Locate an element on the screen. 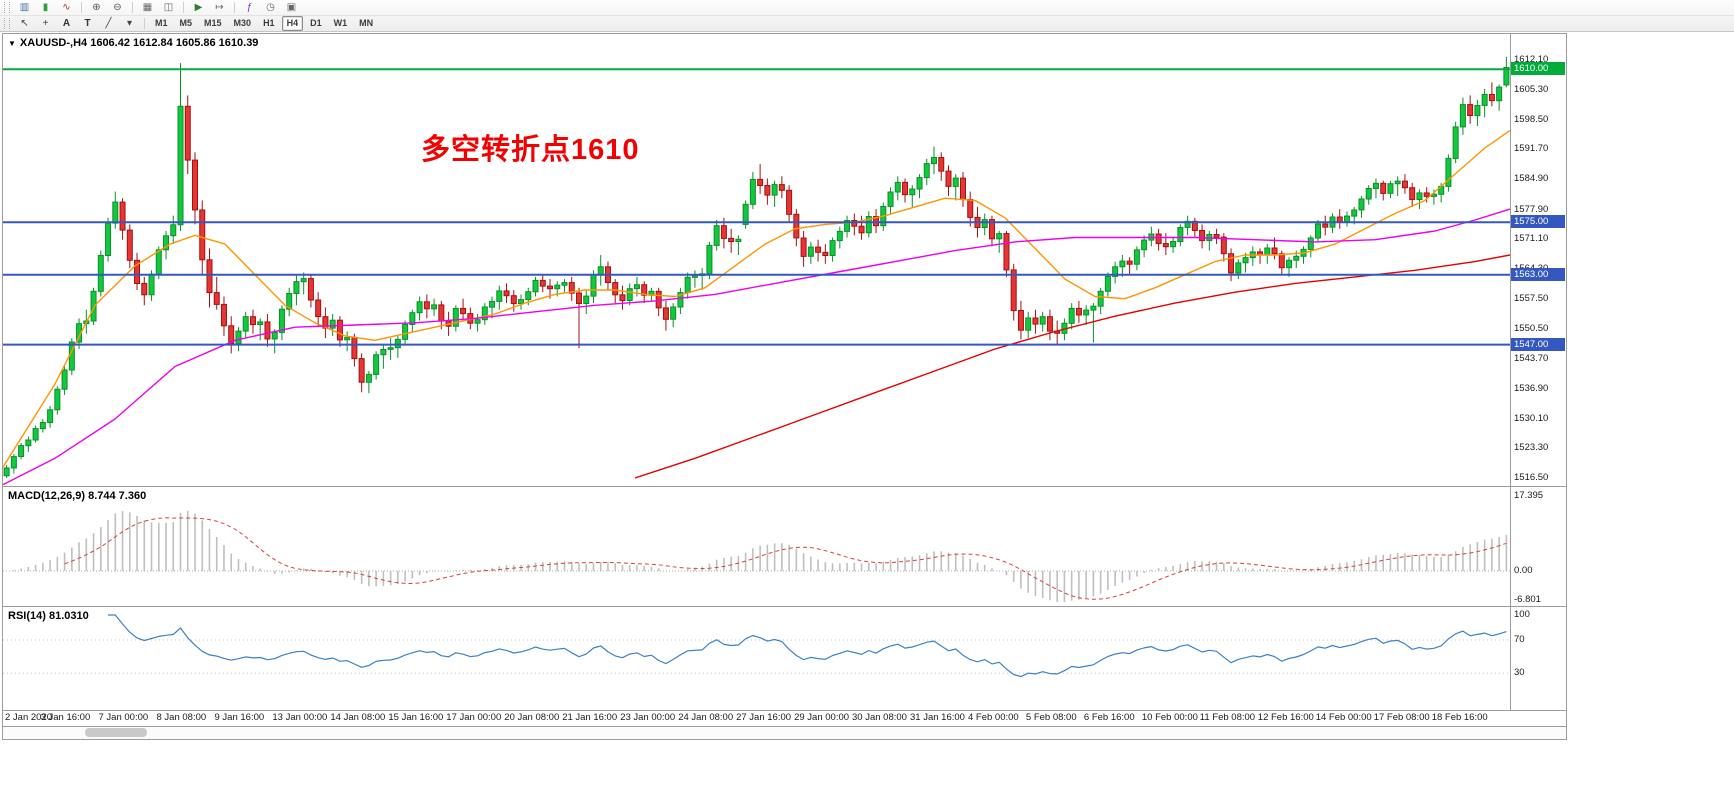 Image resolution: width=1734 pixels, height=799 pixels. time-axis-label: 10 Feb 00:00 is located at coordinates (1169, 717).